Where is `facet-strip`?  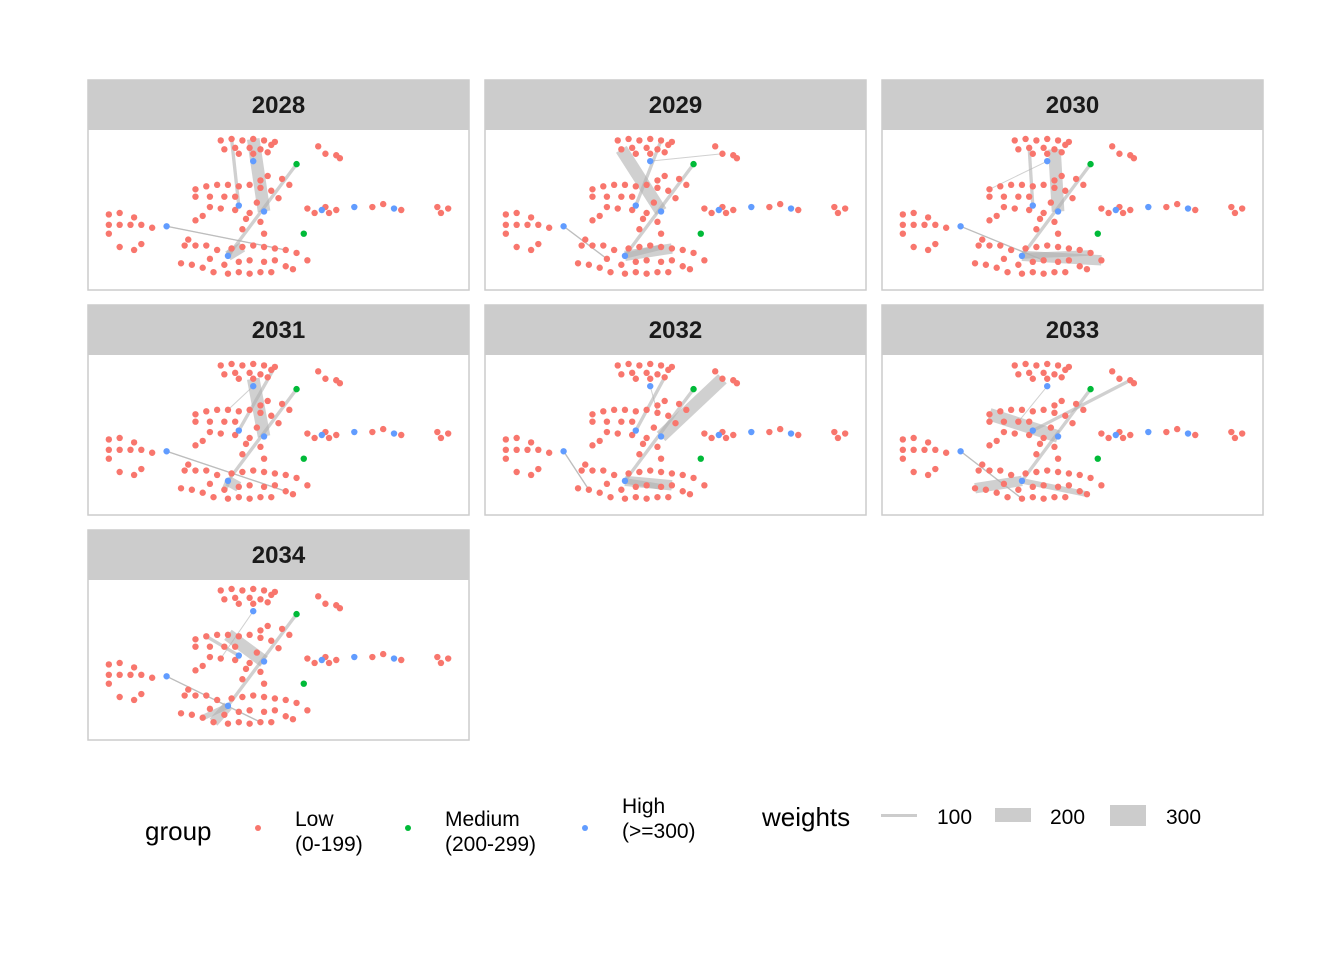 facet-strip is located at coordinates (675, 330).